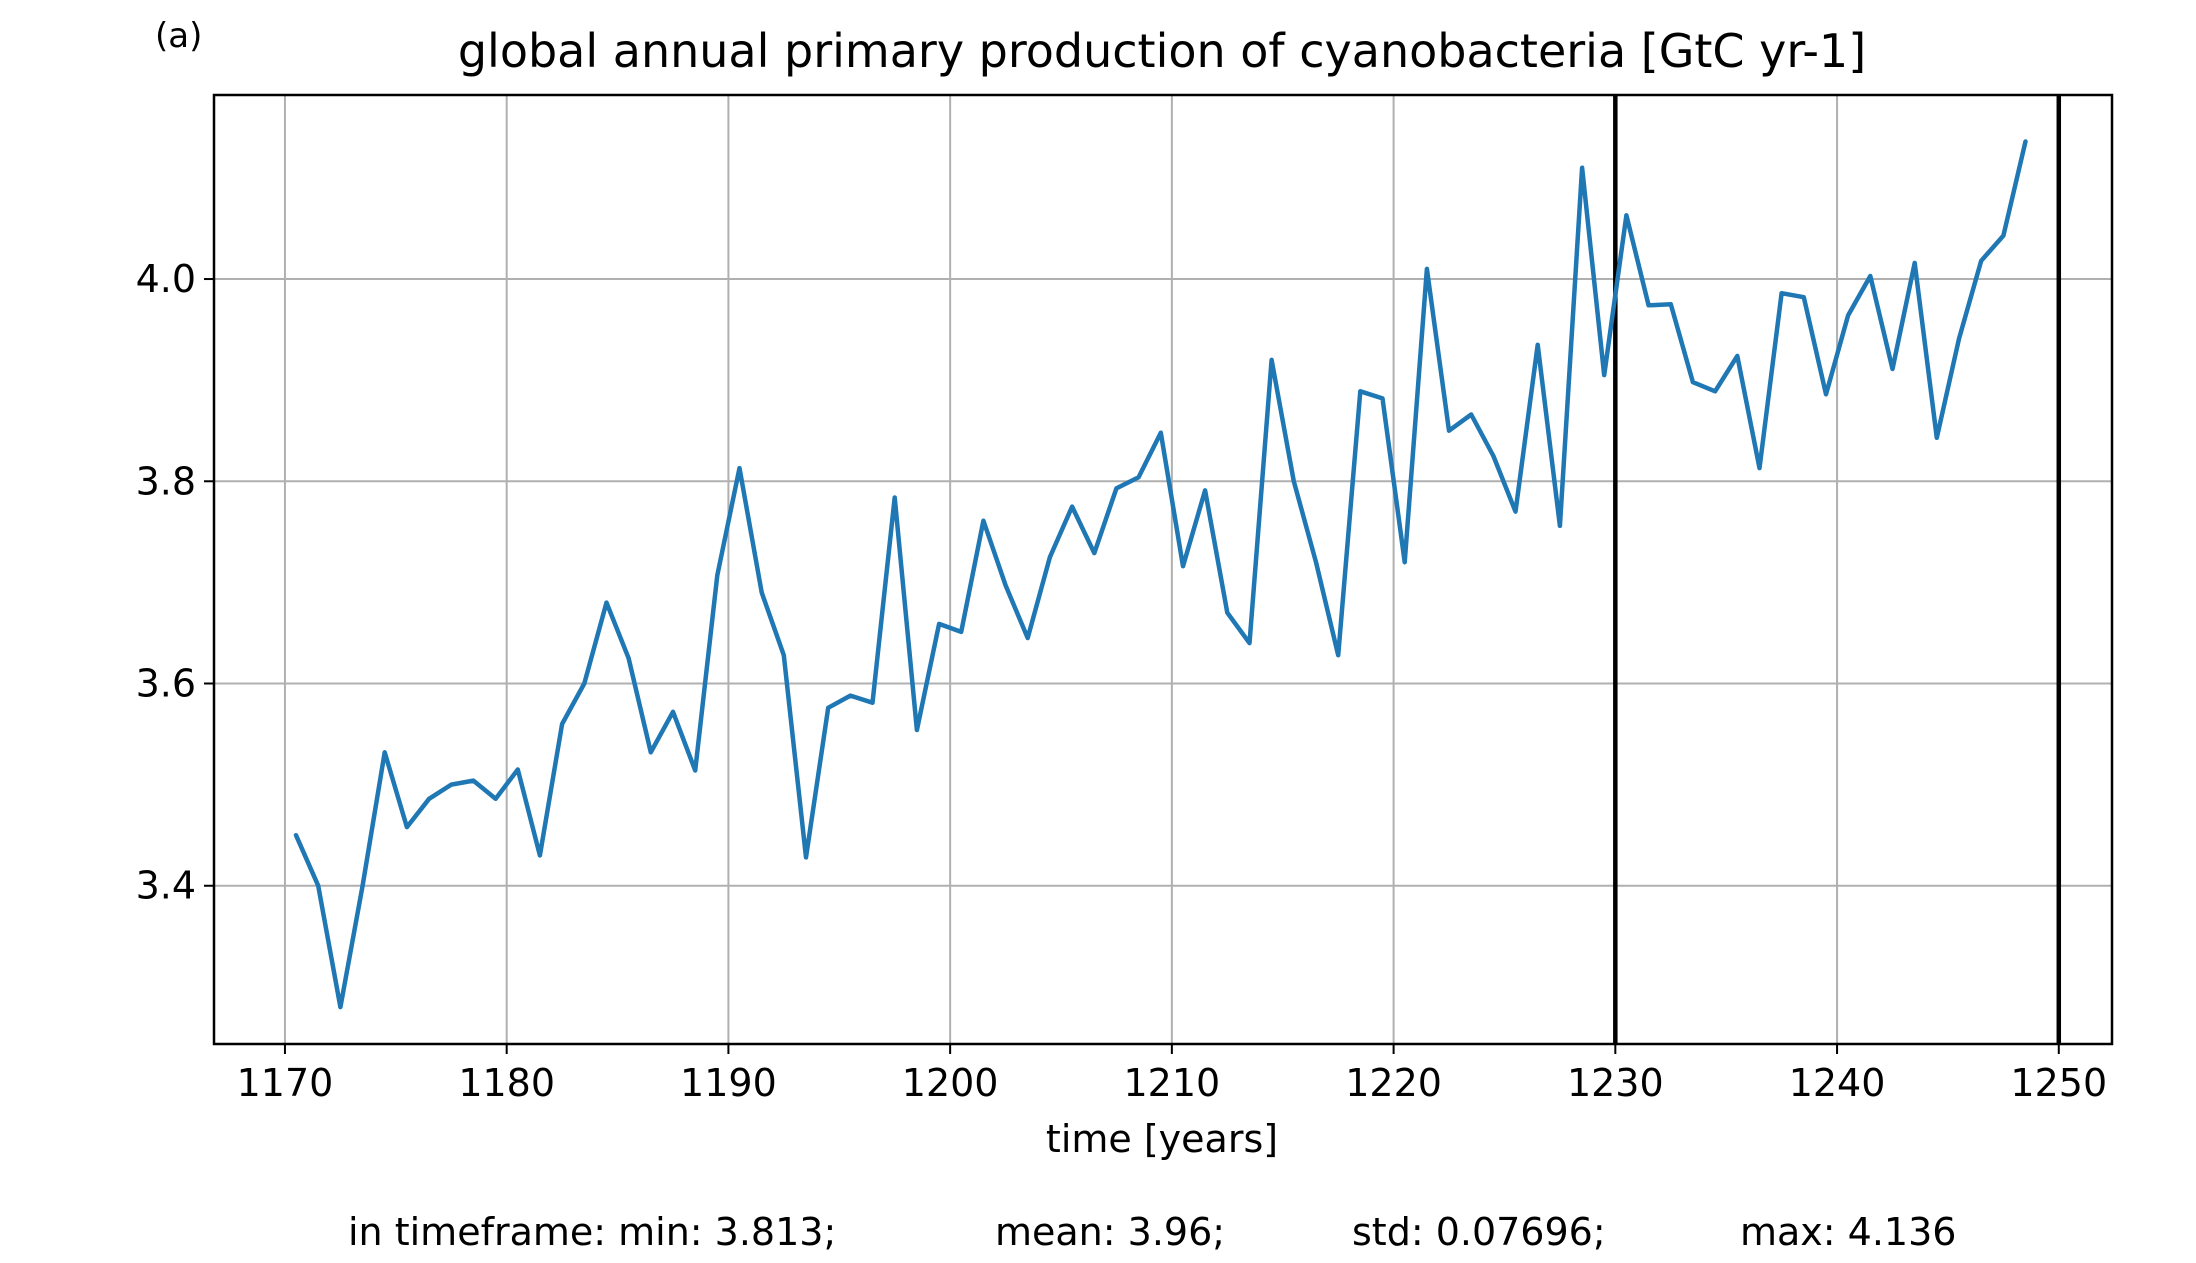  Describe the element at coordinates (178, 36) in the screenshot. I see `panel-label: (a)` at that location.